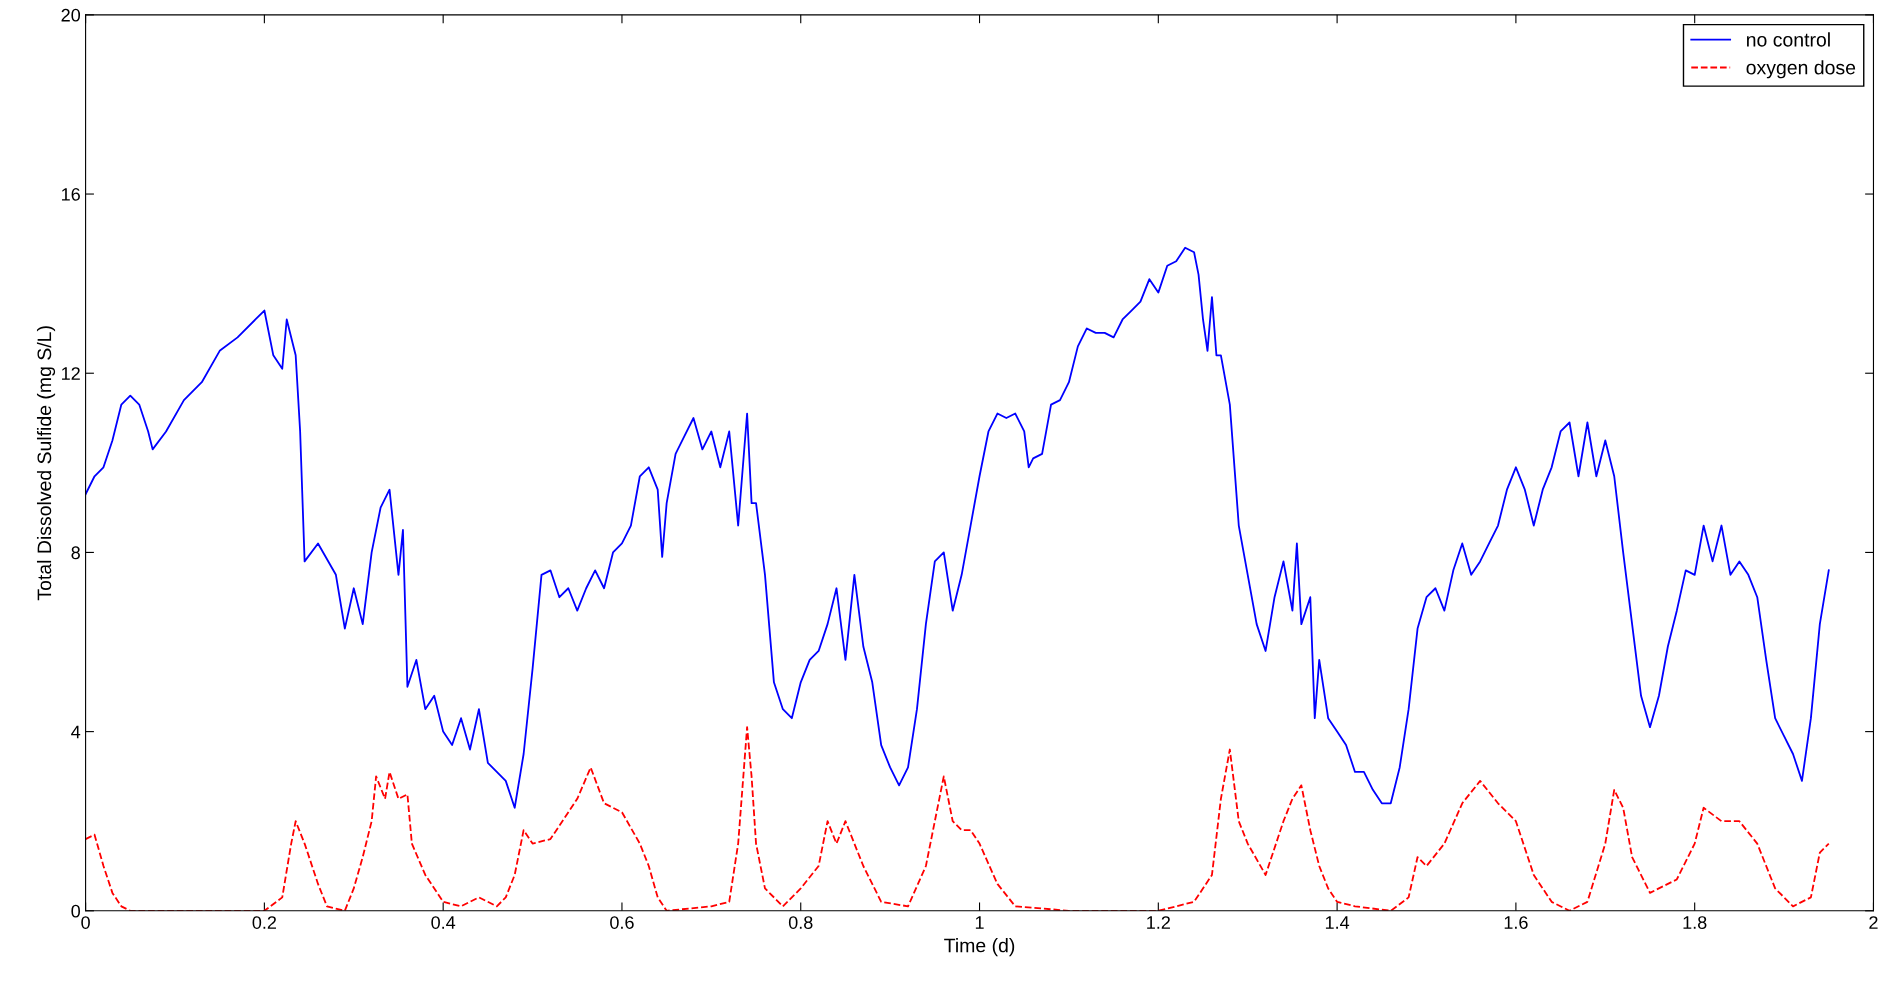  What do you see at coordinates (979, 947) in the screenshot?
I see `x-axis-title: Time (d)` at bounding box center [979, 947].